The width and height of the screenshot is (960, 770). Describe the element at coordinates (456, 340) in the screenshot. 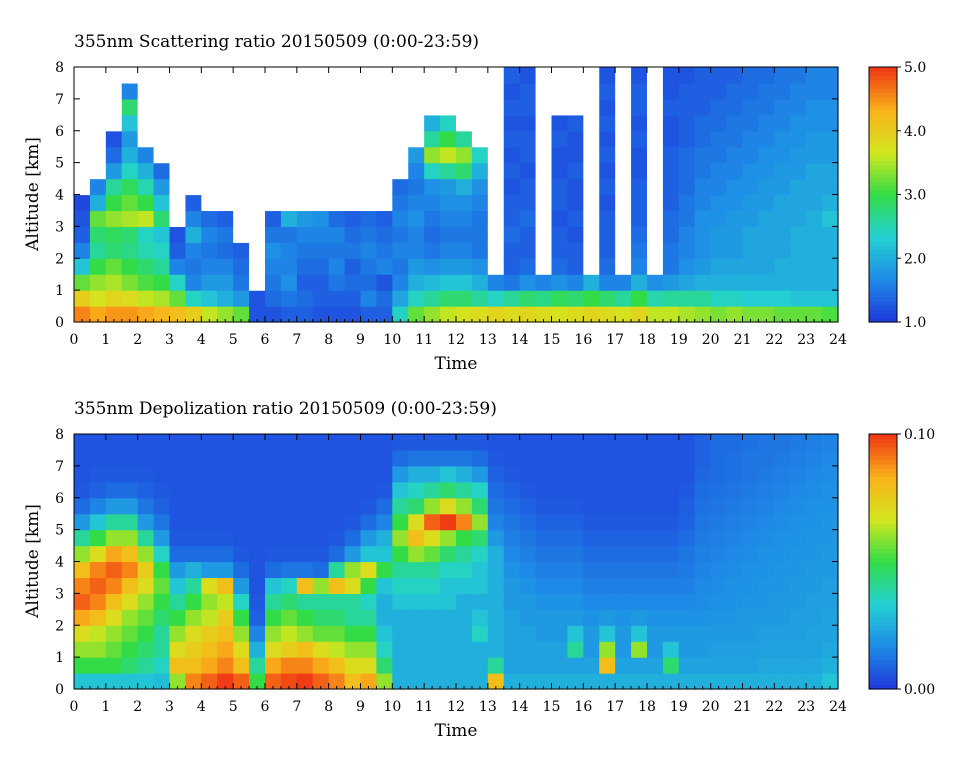

I see `x-tick-label: 12` at that location.